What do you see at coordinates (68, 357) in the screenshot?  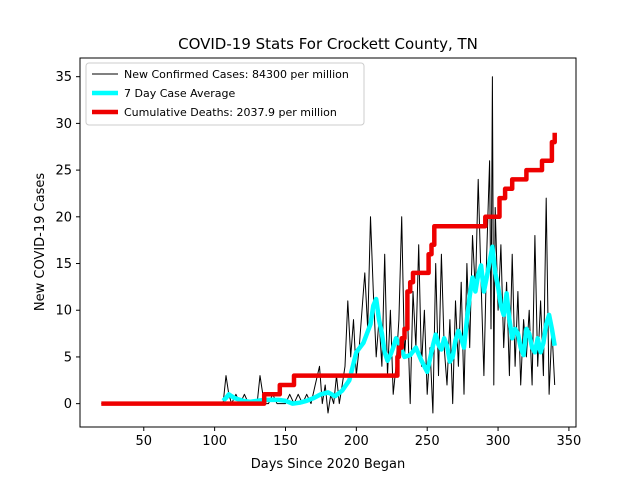 I see `y-tick-label: 5` at bounding box center [68, 357].